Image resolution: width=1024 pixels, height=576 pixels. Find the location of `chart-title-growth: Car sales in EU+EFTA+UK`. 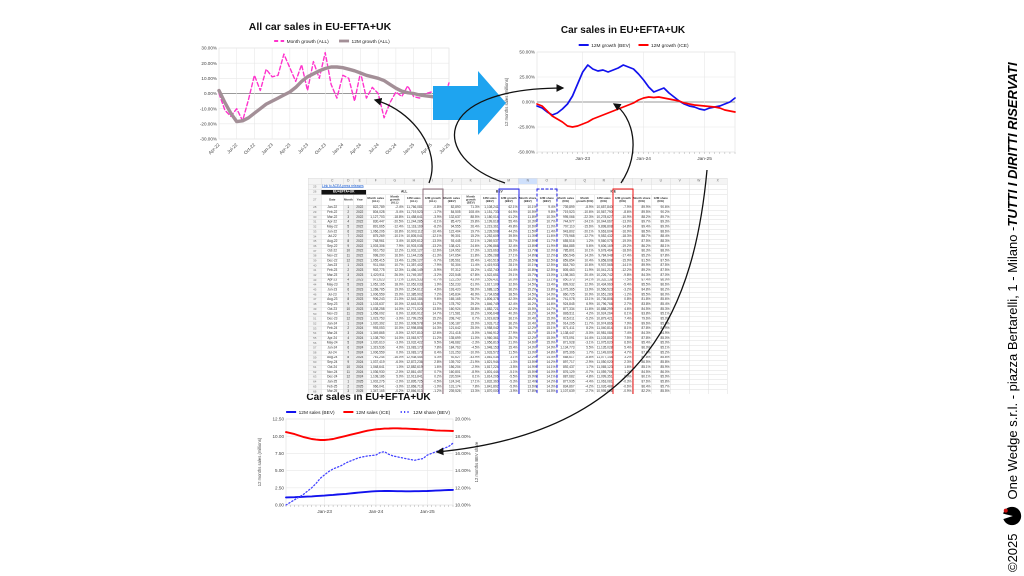

chart-title-growth: Car sales in EU+EFTA+UK is located at coordinates (623, 30).